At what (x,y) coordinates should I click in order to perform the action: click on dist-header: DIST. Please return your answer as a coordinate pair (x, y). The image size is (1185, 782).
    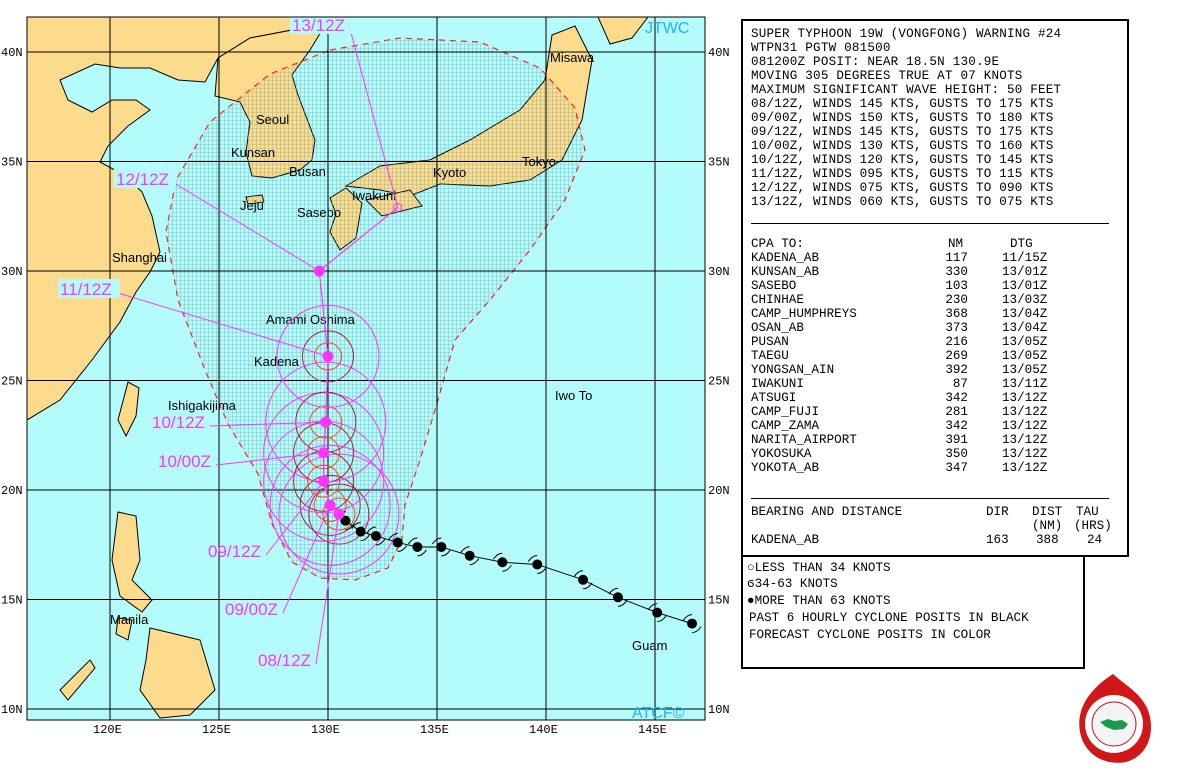
    Looking at the image, I should click on (1047, 512).